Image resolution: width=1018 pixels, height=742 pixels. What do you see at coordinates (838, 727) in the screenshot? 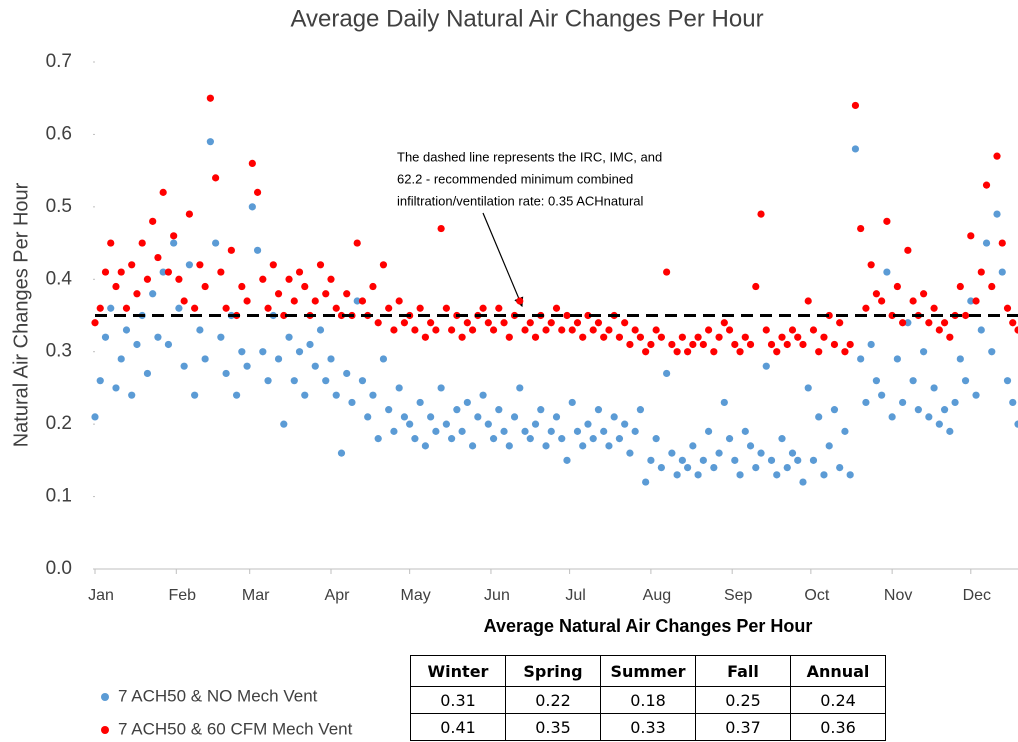
I see `table-cell: 0.36` at bounding box center [838, 727].